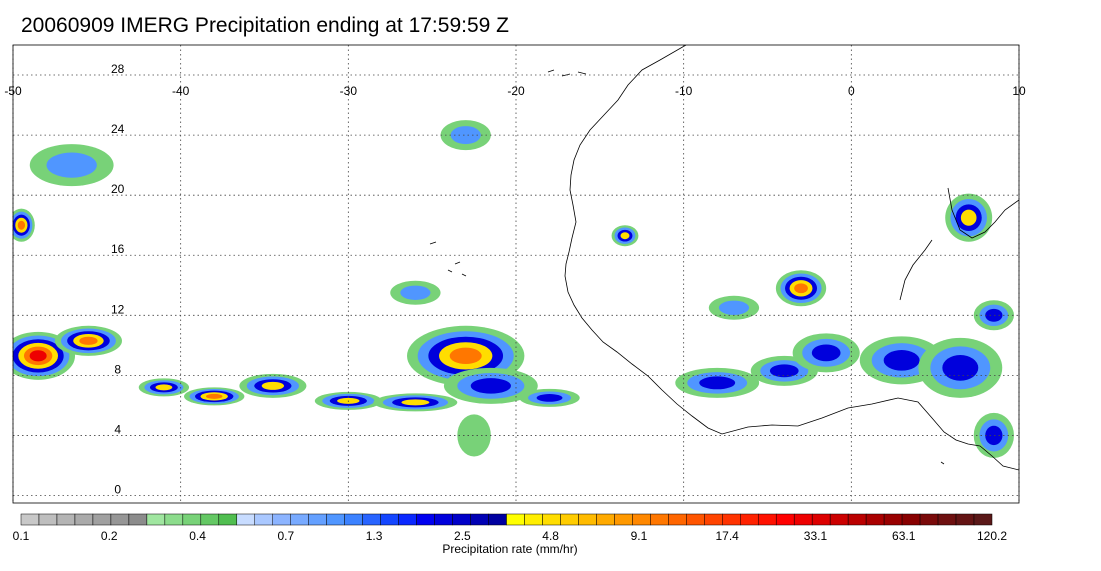 This screenshot has width=1101, height=571. What do you see at coordinates (904, 536) in the screenshot?
I see `colorbar-tick-label: 63.1` at bounding box center [904, 536].